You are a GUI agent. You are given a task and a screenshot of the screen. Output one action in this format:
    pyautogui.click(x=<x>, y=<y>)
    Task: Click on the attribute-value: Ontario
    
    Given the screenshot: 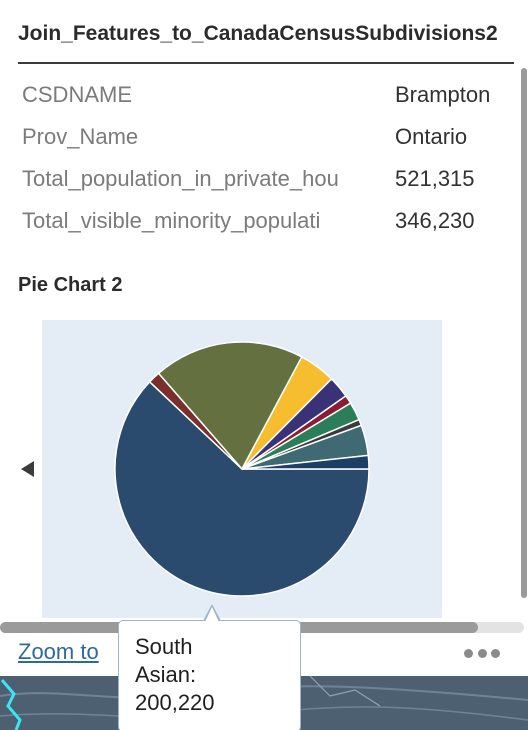 What is the action you would take?
    pyautogui.click(x=431, y=136)
    